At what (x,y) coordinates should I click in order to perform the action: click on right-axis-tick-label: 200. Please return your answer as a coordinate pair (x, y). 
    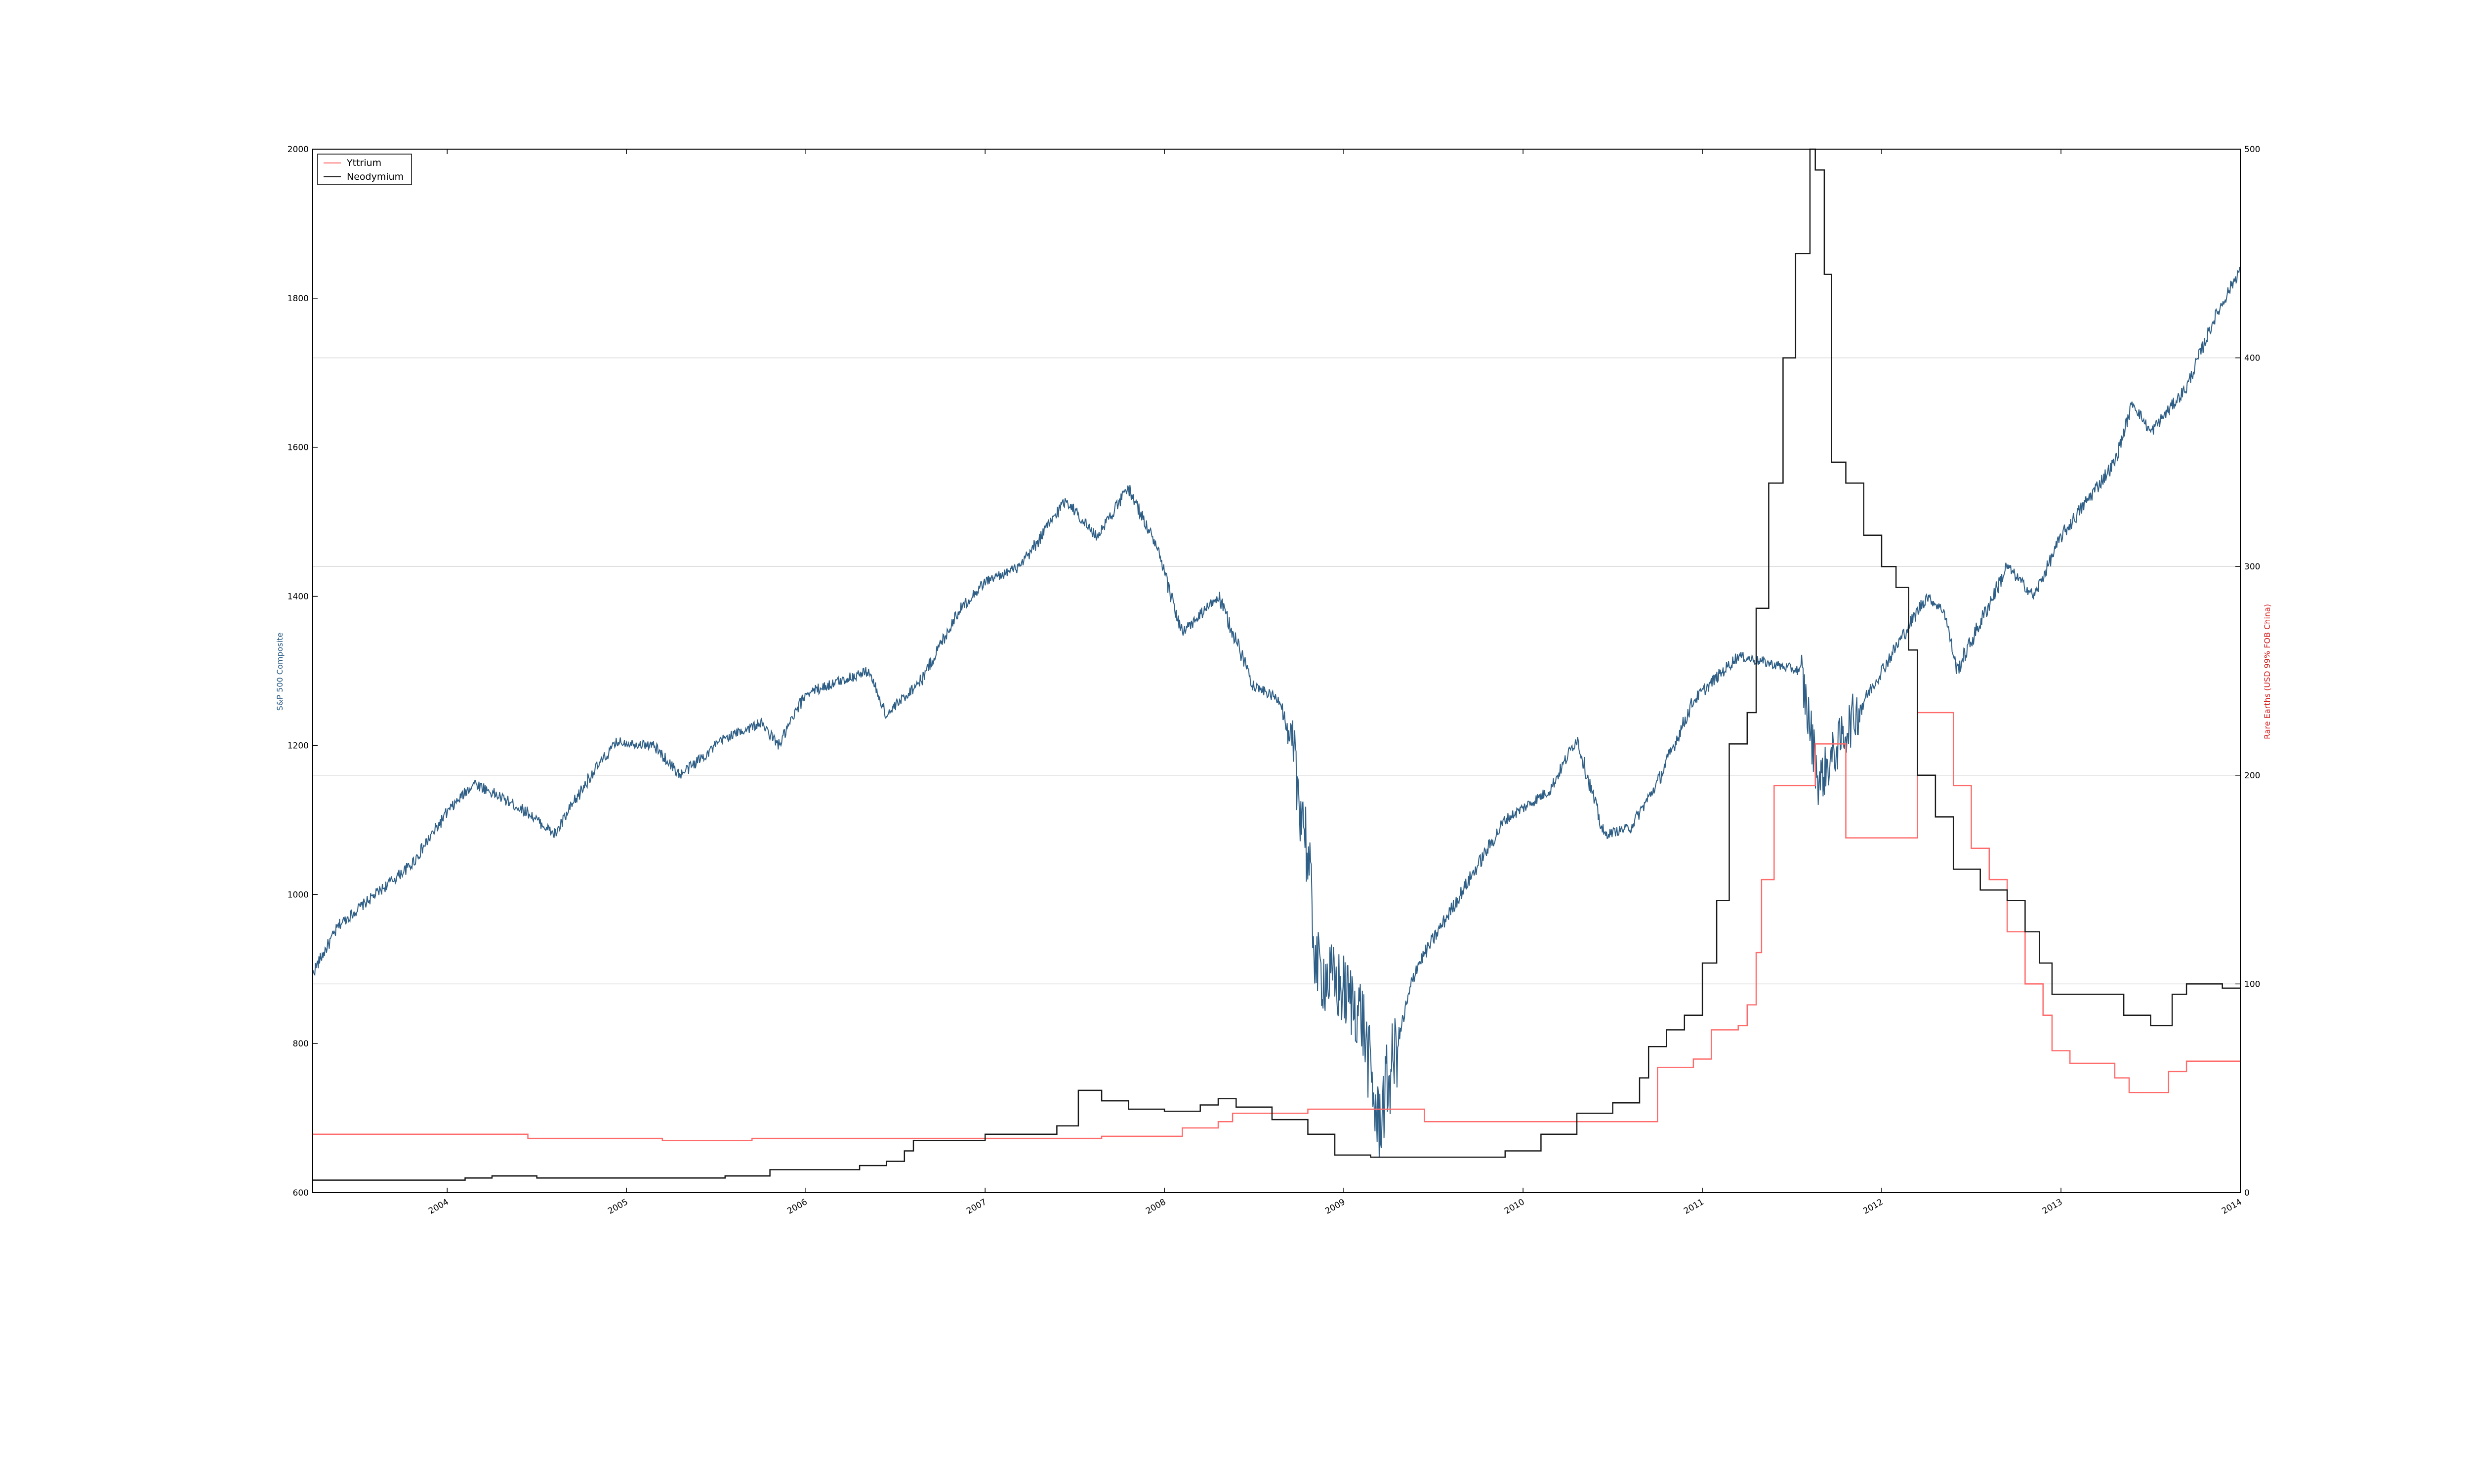
    Looking at the image, I should click on (2252, 776).